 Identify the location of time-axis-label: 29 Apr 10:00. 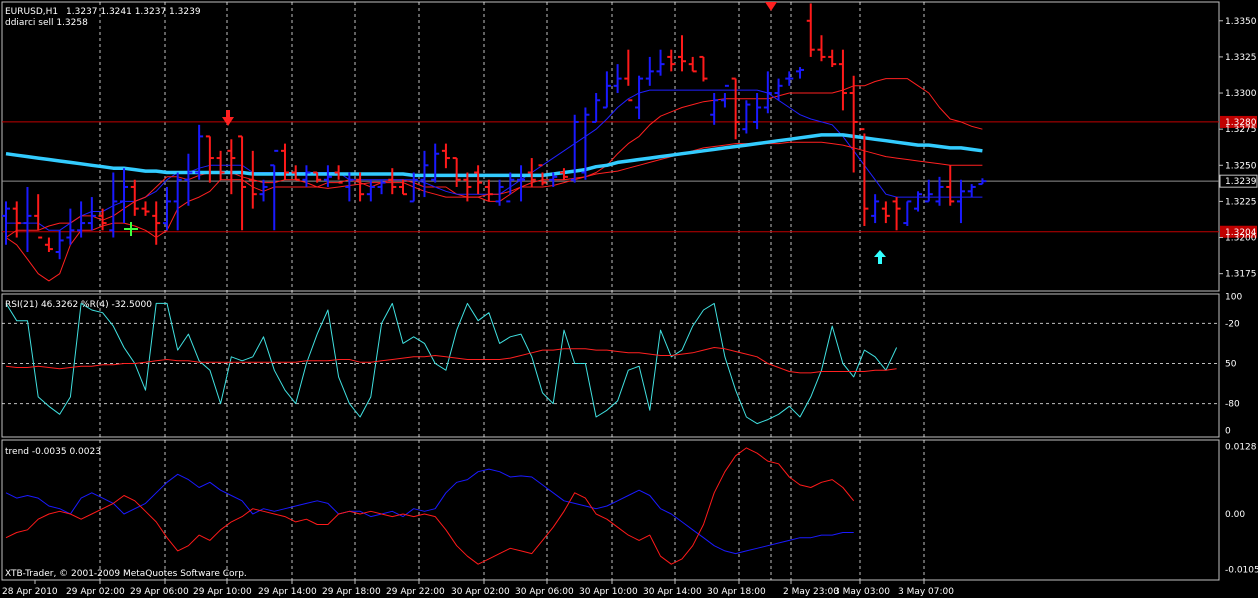
(222, 592).